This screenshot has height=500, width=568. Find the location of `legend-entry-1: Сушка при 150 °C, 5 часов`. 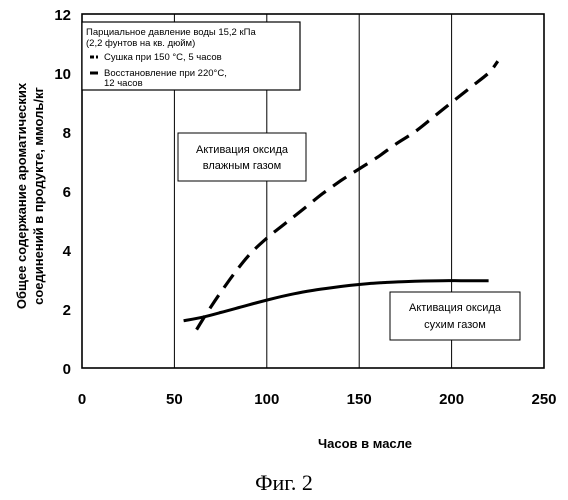

legend-entry-1: Сушка при 150 °C, 5 часов is located at coordinates (163, 57).